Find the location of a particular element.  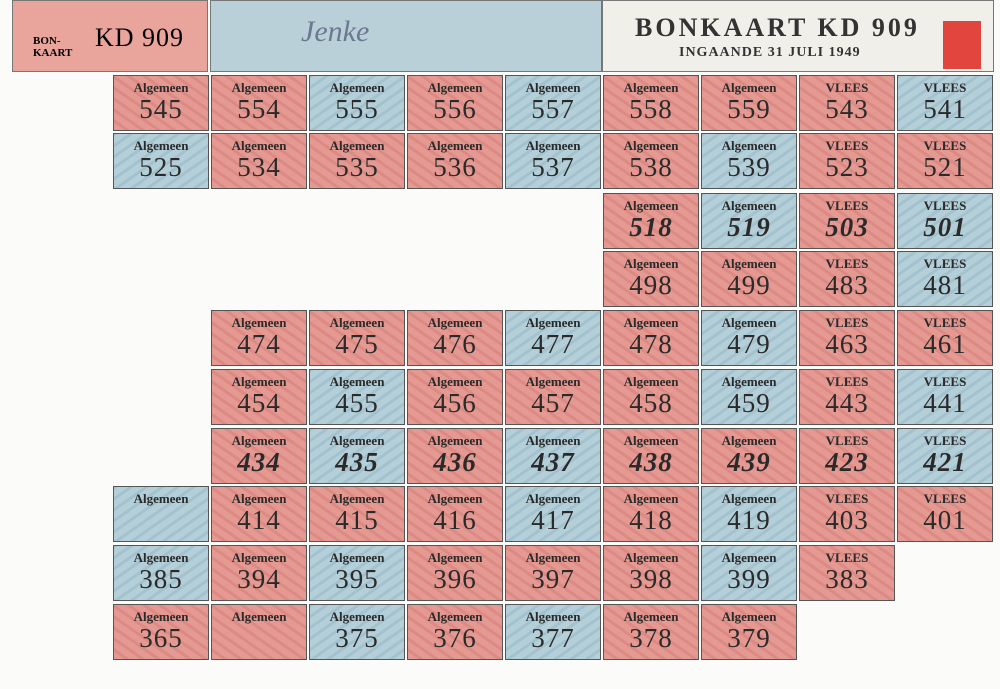

coupon-number: 525 is located at coordinates (161, 167).